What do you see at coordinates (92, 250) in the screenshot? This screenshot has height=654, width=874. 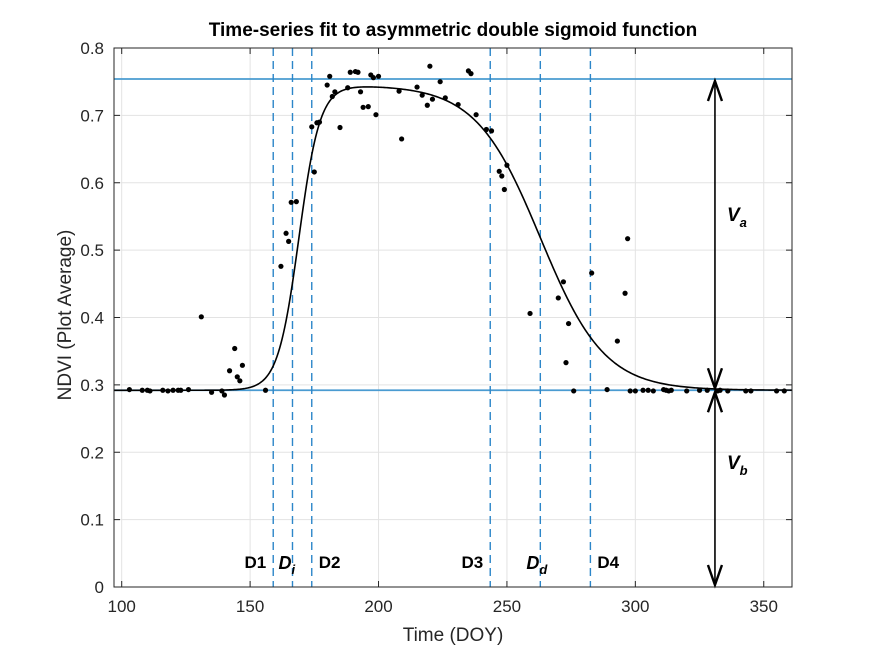 I see `y-tick-label: 0.5` at bounding box center [92, 250].